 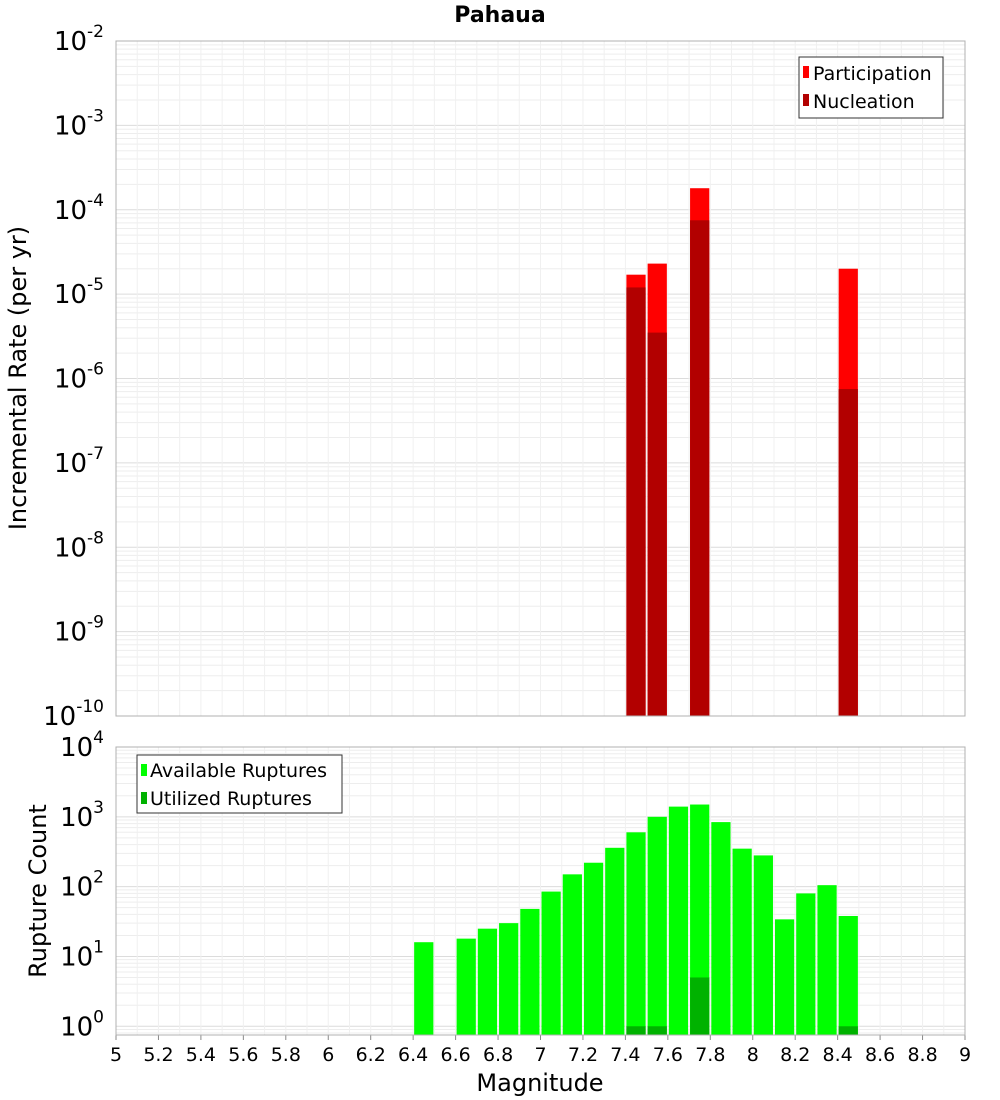 I want to click on count-legend-box, so click(x=239, y=784).